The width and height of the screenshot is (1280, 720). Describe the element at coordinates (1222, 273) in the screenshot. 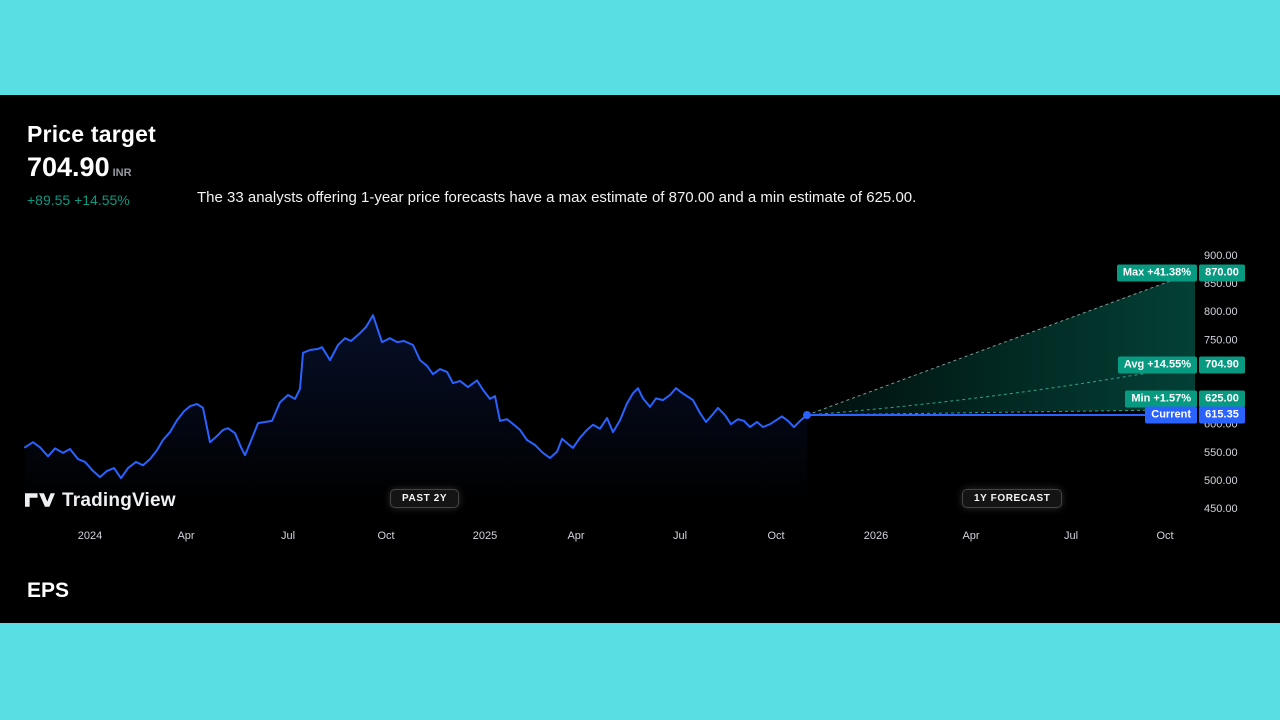

I see `estimate-price-max: 870.00` at that location.